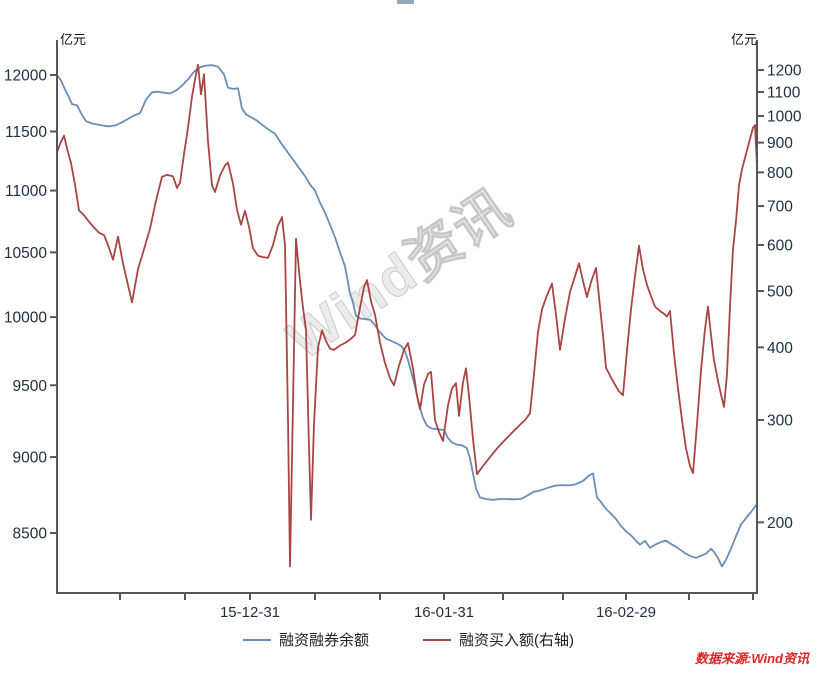  I want to click on right-axis-tick-label: 400, so click(780, 348).